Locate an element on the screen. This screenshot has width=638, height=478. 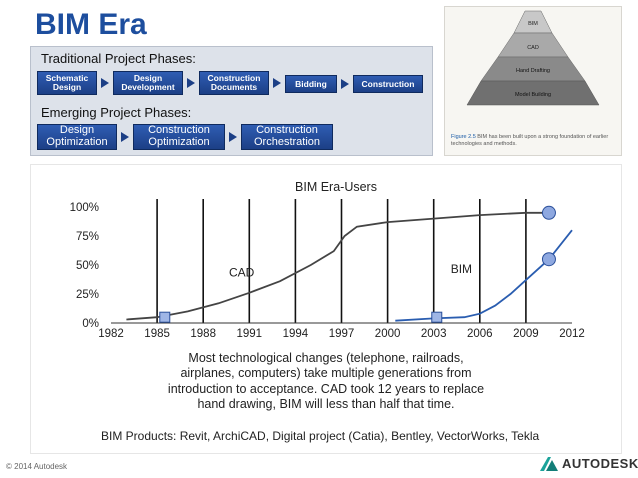
phase-bidding: Bidding is located at coordinates (311, 84).